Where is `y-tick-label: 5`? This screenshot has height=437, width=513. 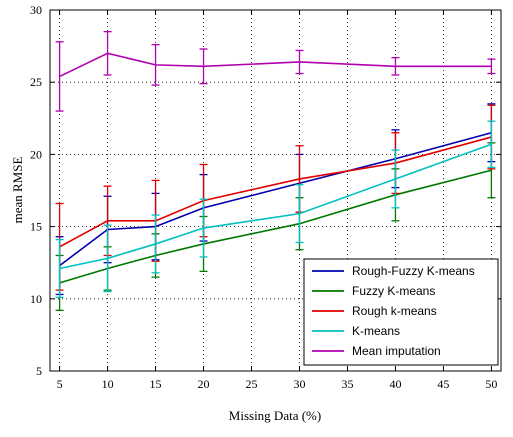 y-tick-label: 5 is located at coordinates (39, 371).